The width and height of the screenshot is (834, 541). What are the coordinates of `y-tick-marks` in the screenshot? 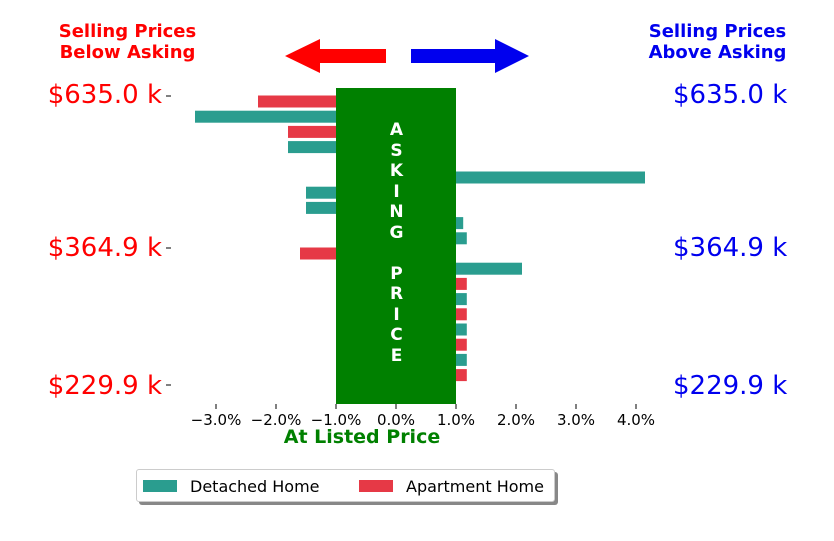 It's located at (168, 240).